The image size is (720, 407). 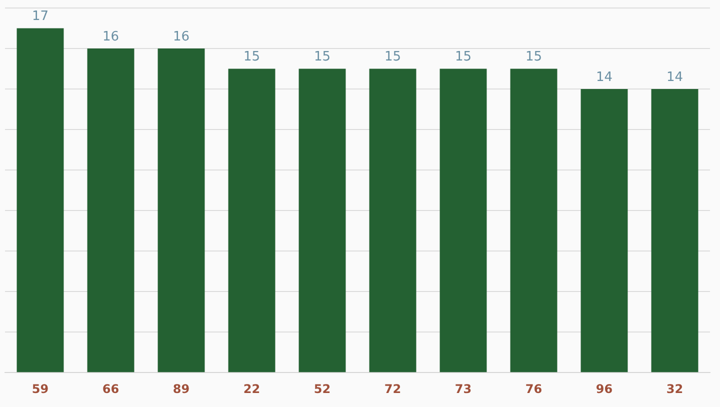 I want to click on x-tick-label: 32, so click(x=675, y=389).